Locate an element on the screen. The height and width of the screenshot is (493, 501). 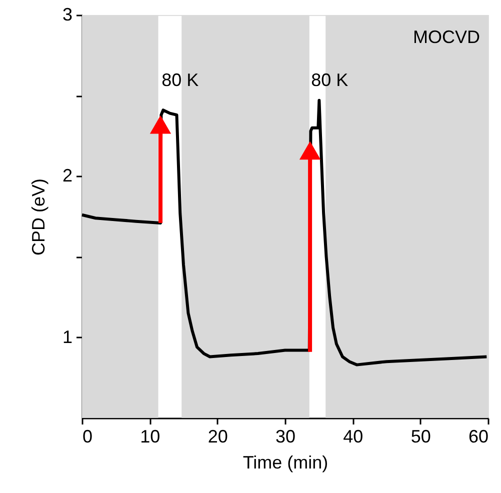
x-tick-label: 60 is located at coordinates (478, 436).